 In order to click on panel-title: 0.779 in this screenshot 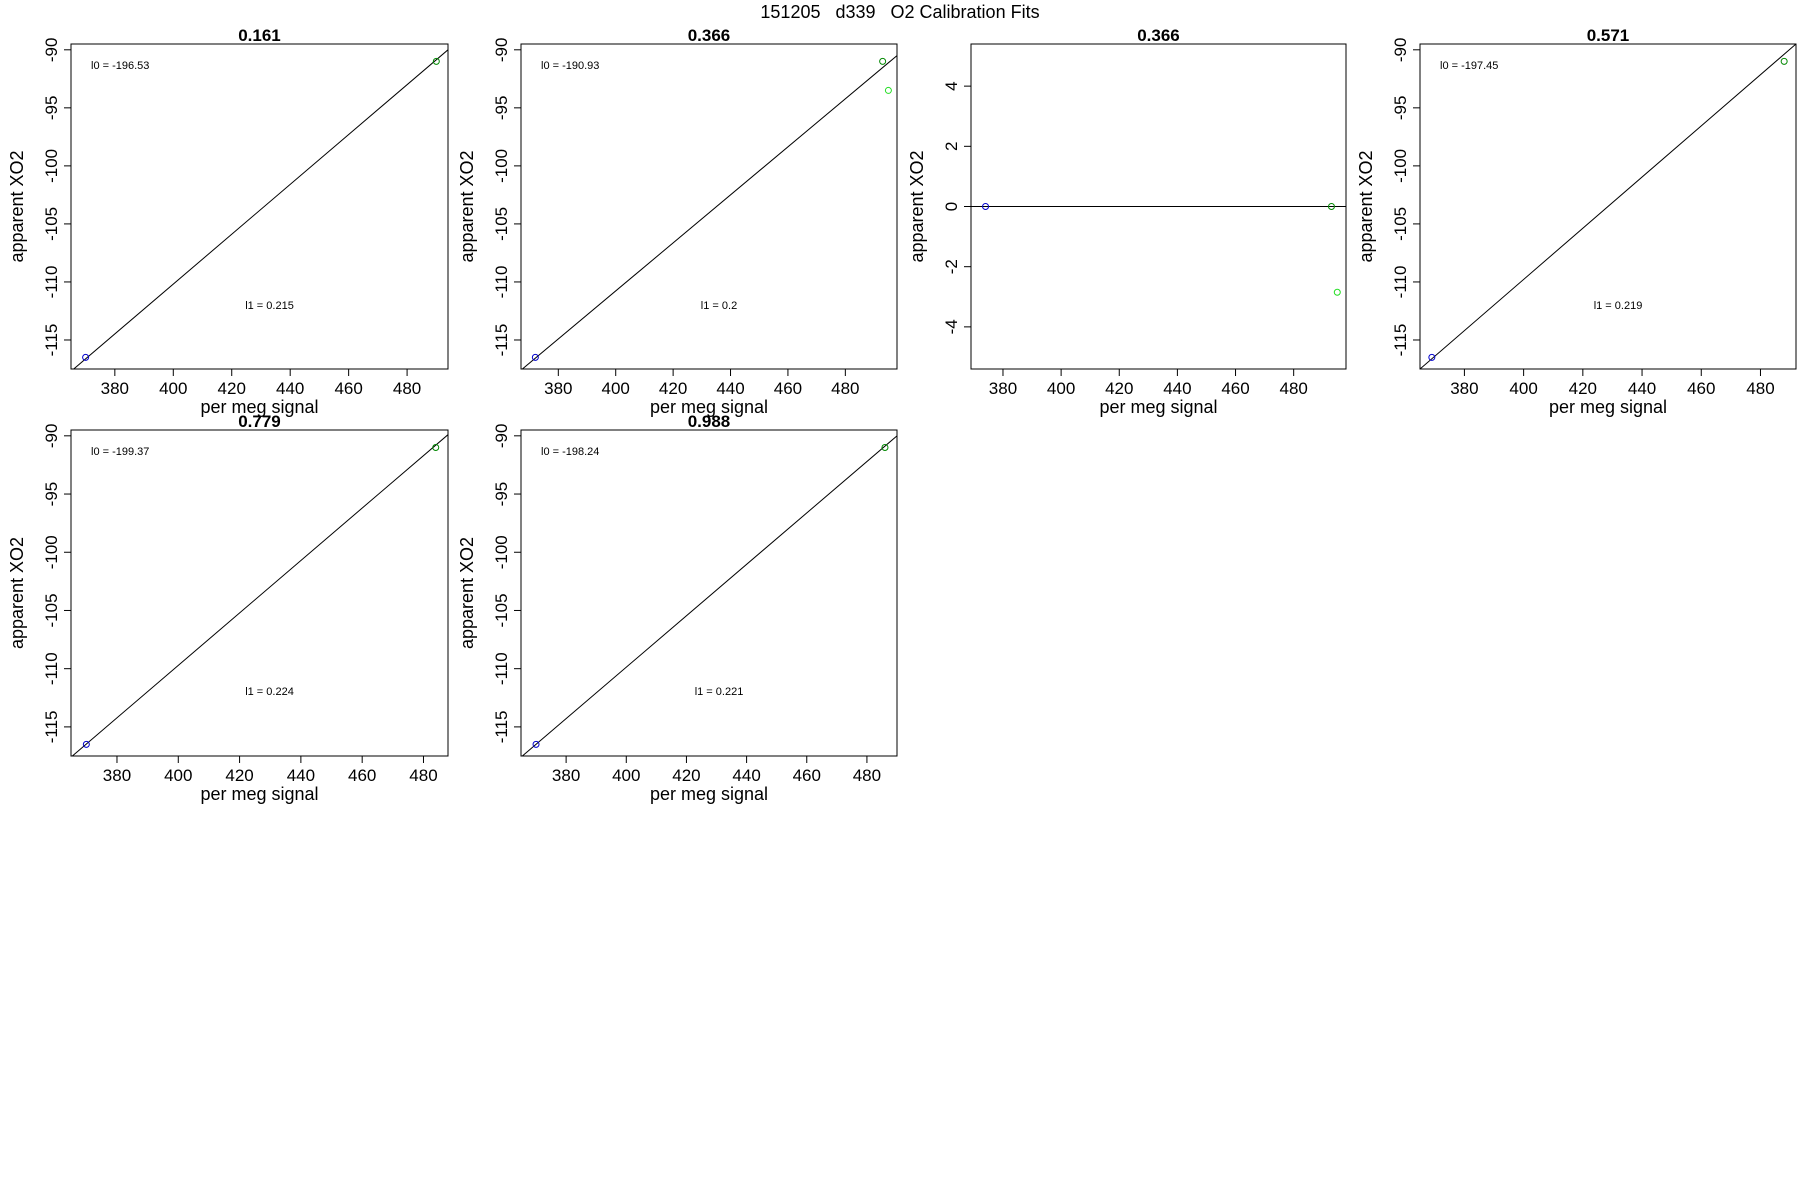, I will do `click(259, 421)`.